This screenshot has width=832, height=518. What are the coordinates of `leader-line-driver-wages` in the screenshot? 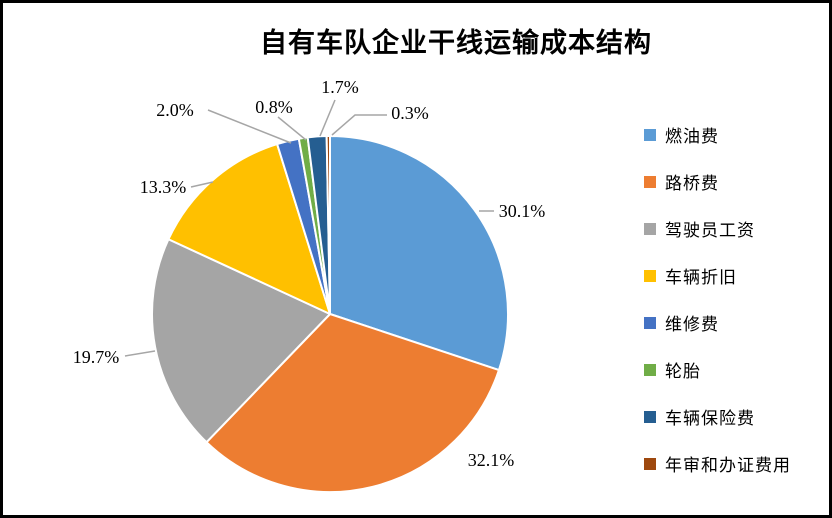 It's located at (140, 353).